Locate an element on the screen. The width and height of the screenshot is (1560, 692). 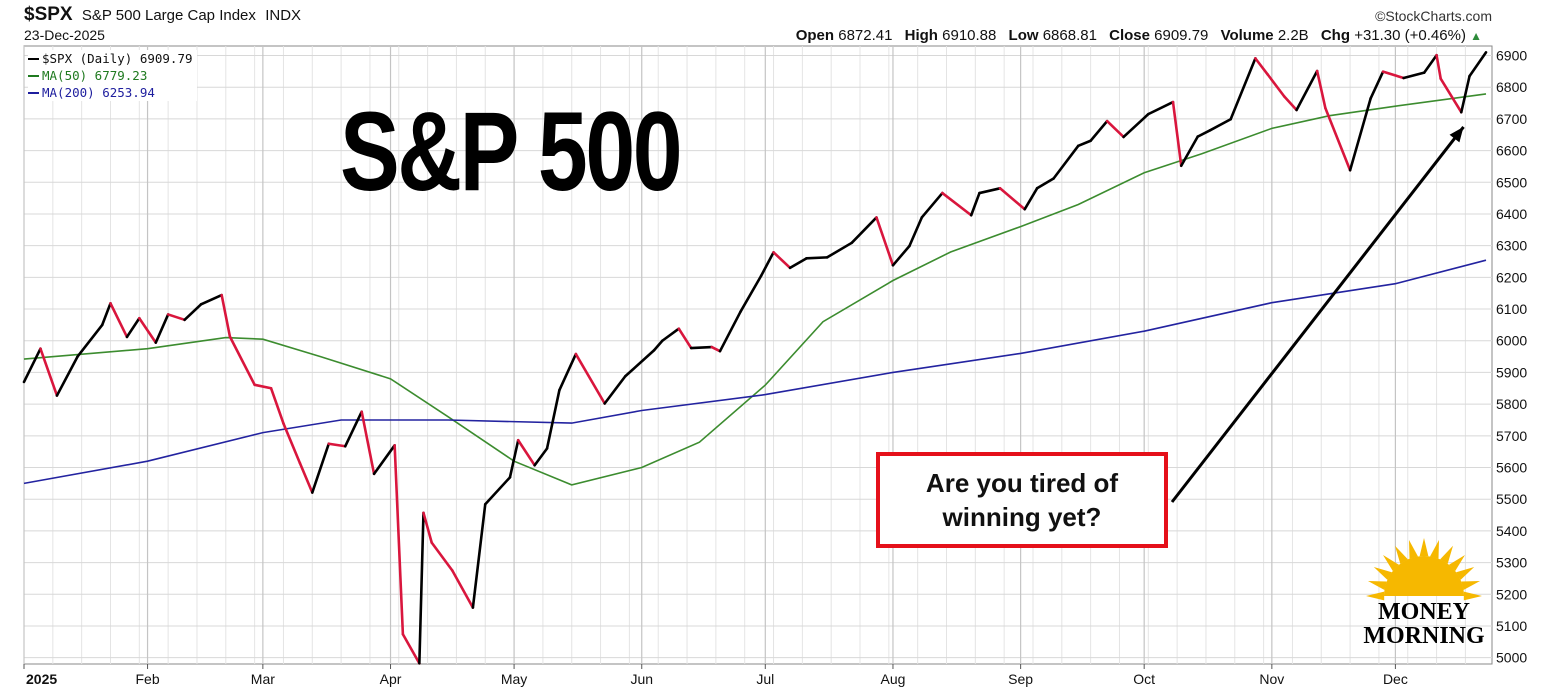
y-tick-label: 5300 is located at coordinates (1511, 563).